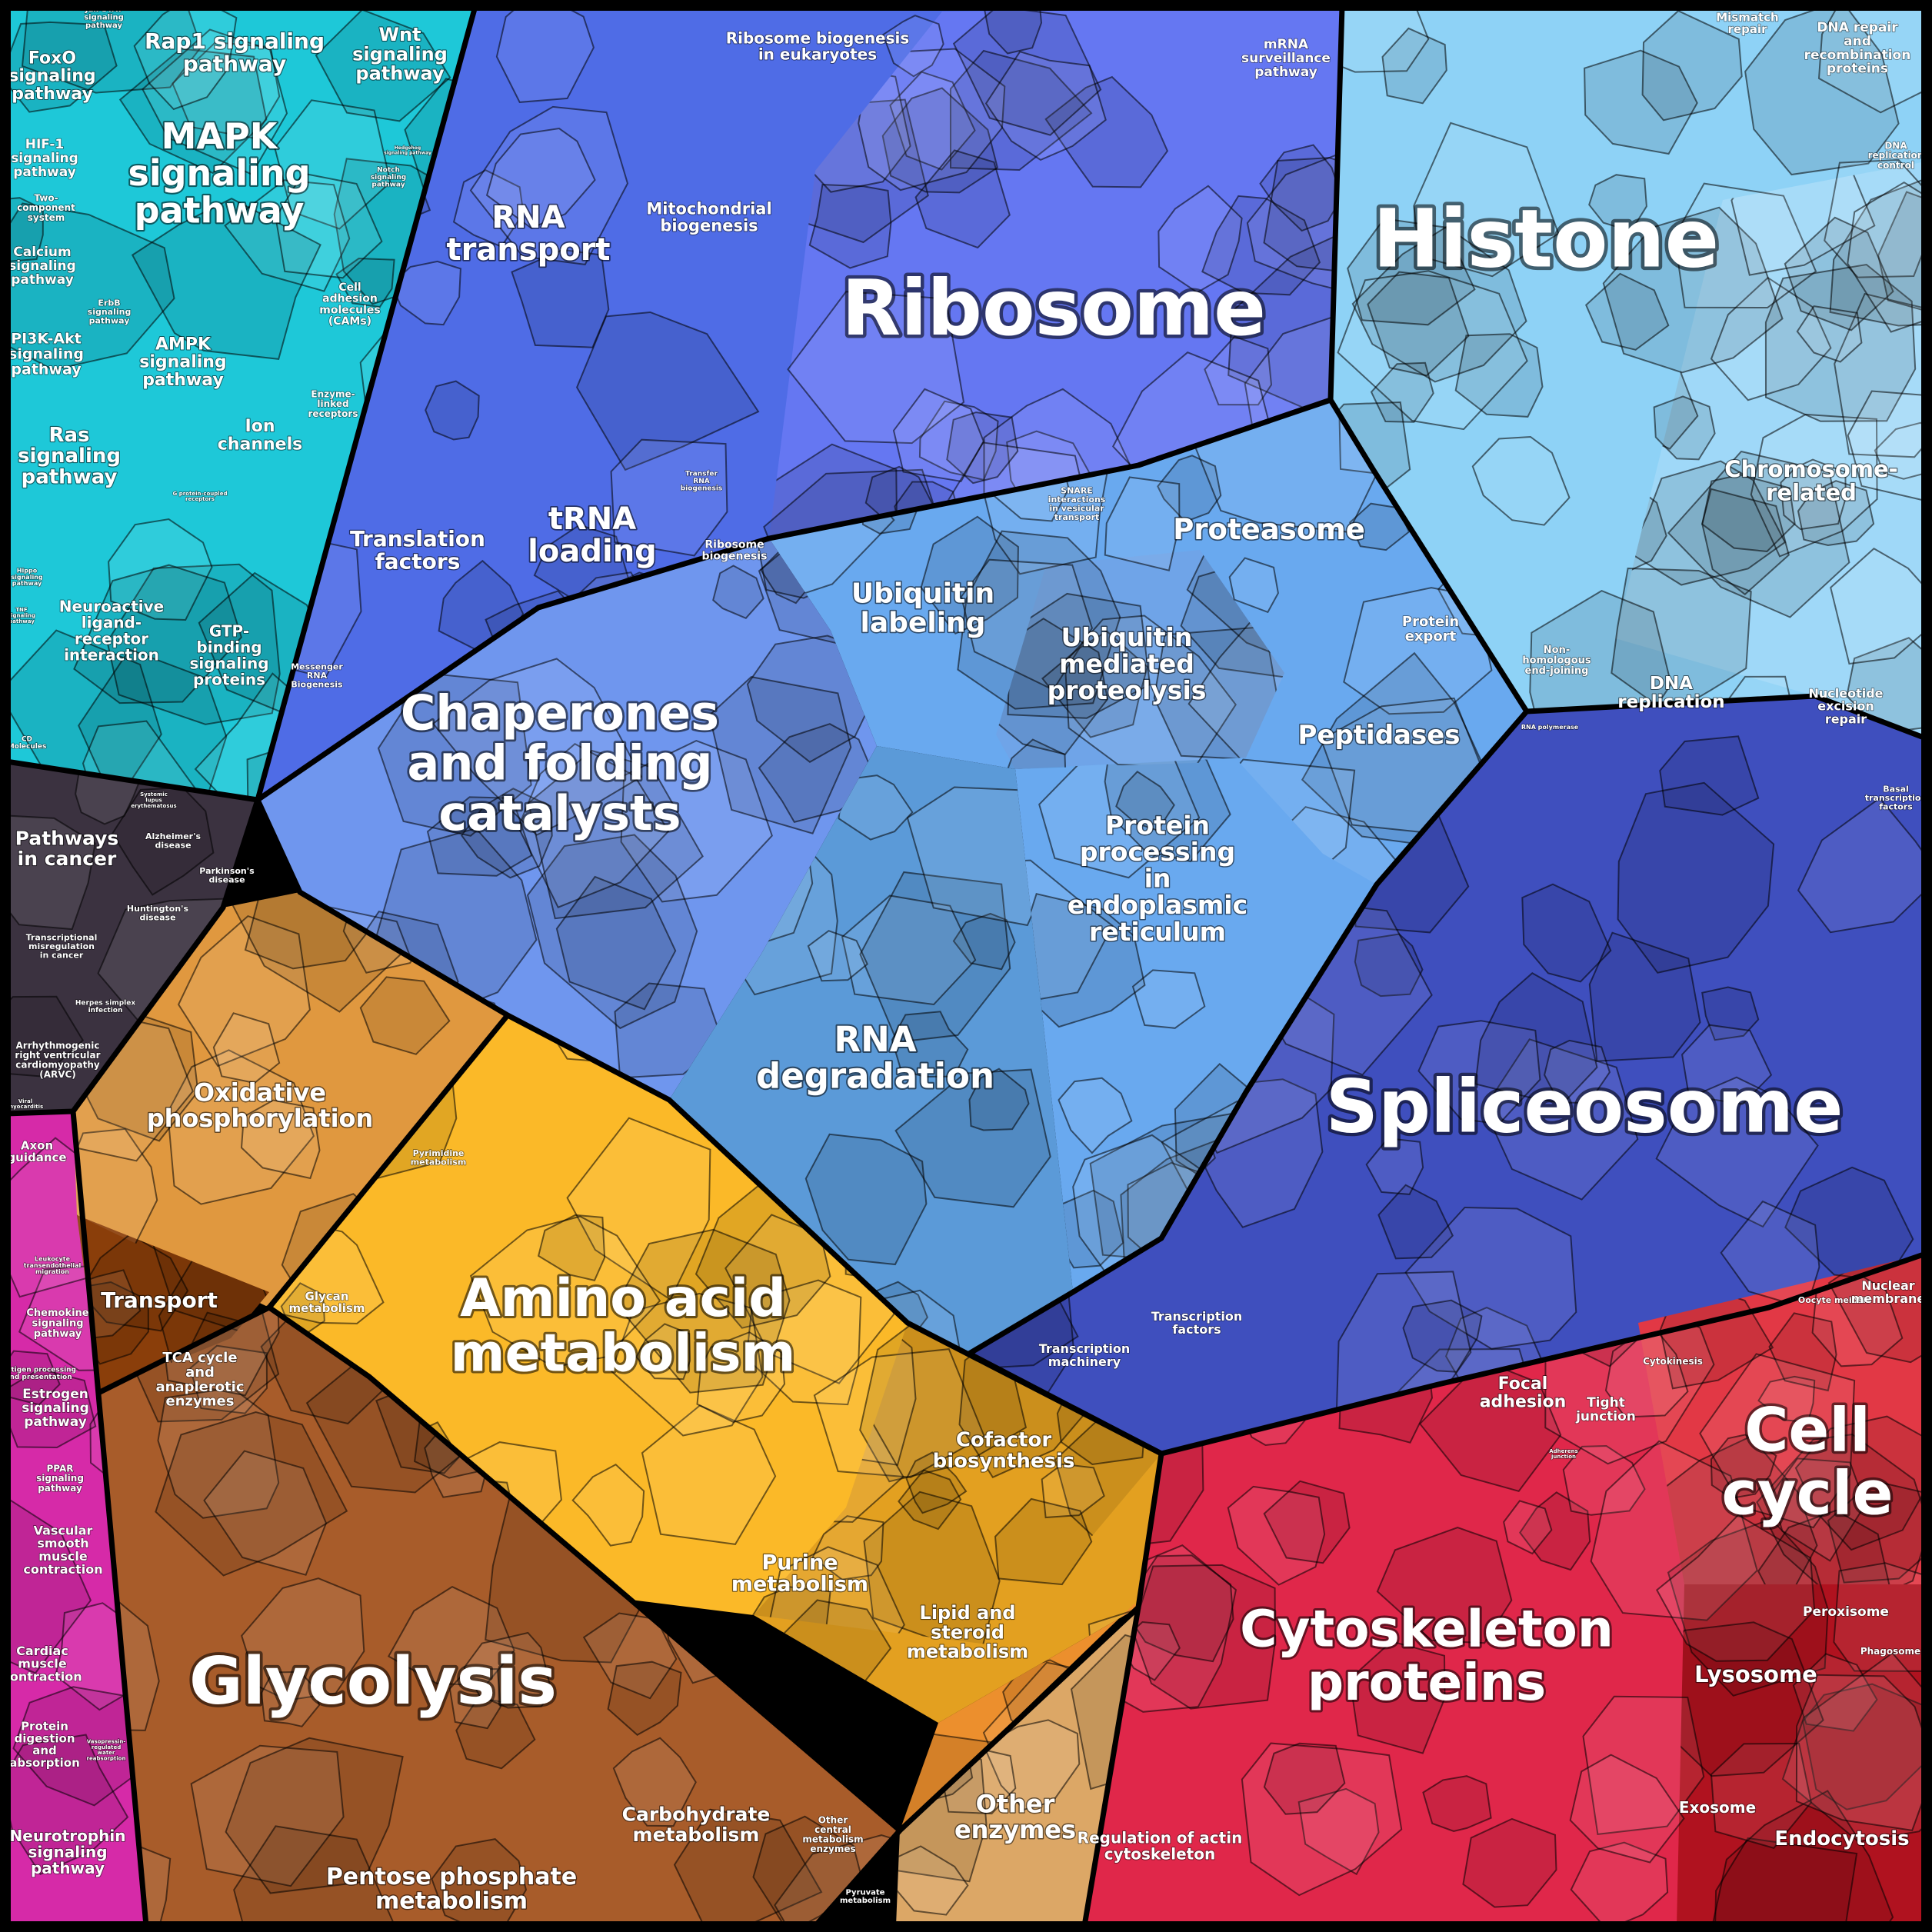  Describe the element at coordinates (57, 1074) in the screenshot. I see `label-line: (ARVC)` at that location.